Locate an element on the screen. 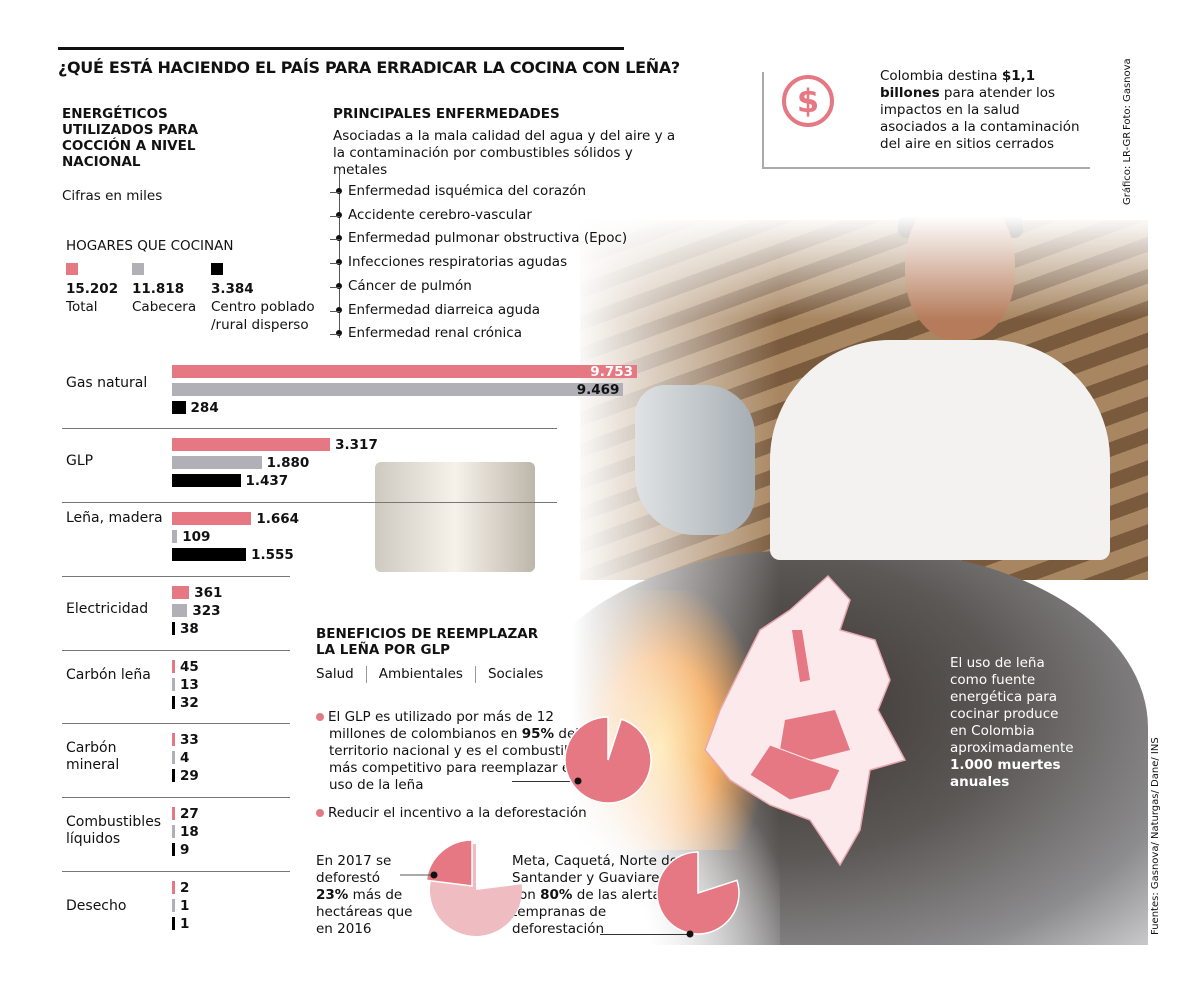  region-guaviare-caqueta is located at coordinates (795, 772).